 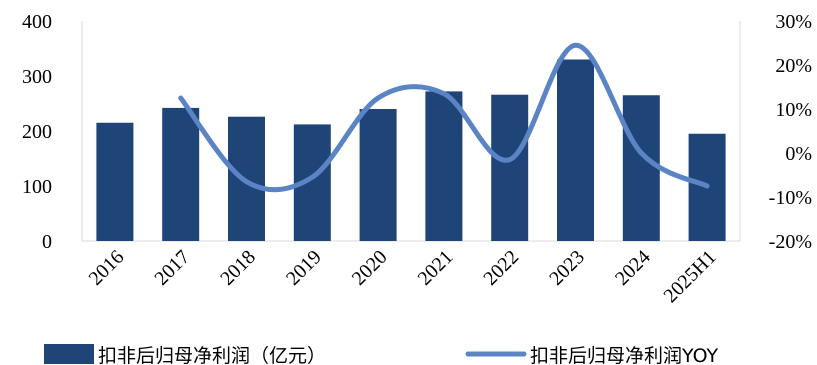 What do you see at coordinates (436, 268) in the screenshot?
I see `category-tick-label: 2021` at bounding box center [436, 268].